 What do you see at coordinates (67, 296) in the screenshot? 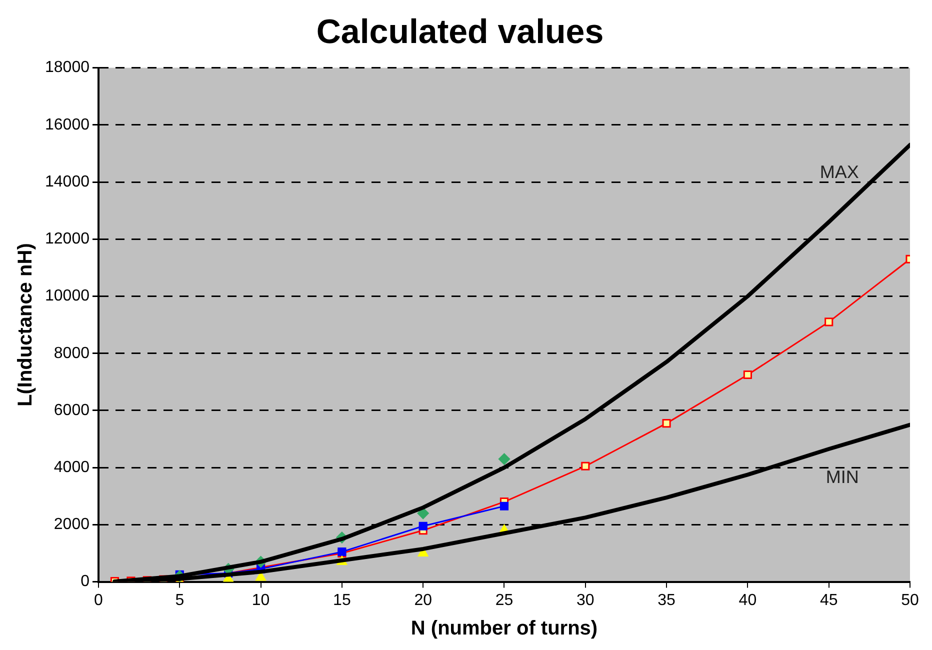
I see `y-tick-label: 10000` at bounding box center [67, 296].